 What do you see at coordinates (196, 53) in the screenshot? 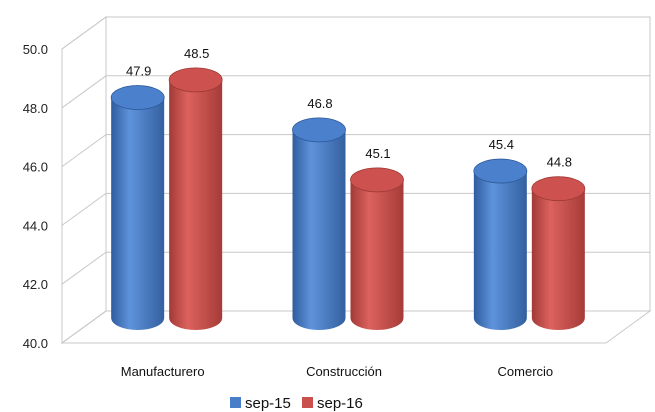
I see `data-label: 48.5` at bounding box center [196, 53].